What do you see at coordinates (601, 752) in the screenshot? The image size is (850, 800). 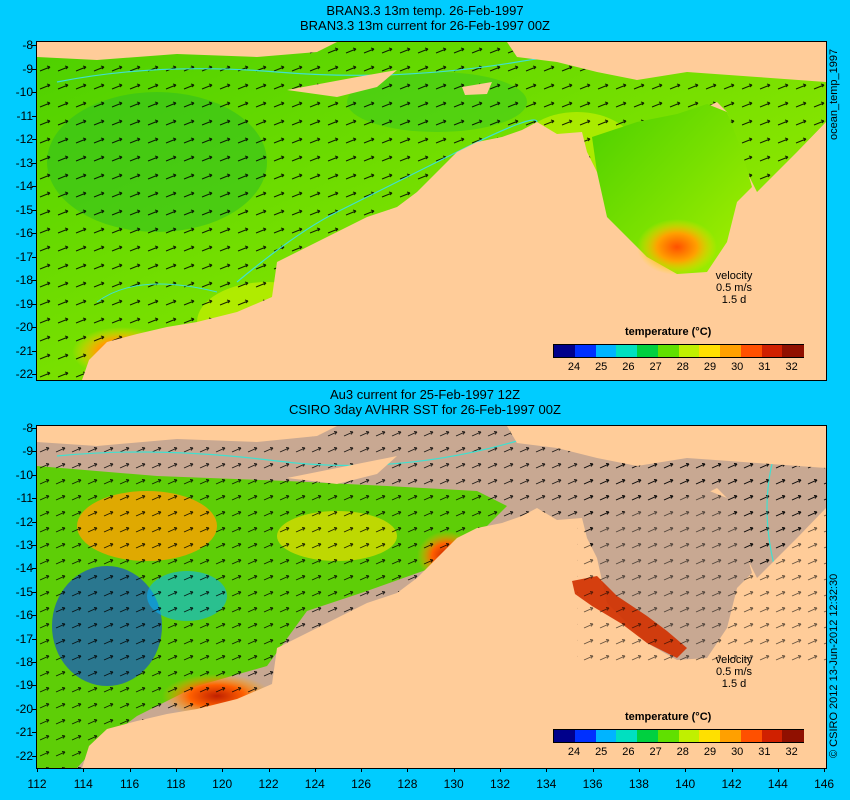 I see `colorbar-tick-label: 25` at bounding box center [601, 752].